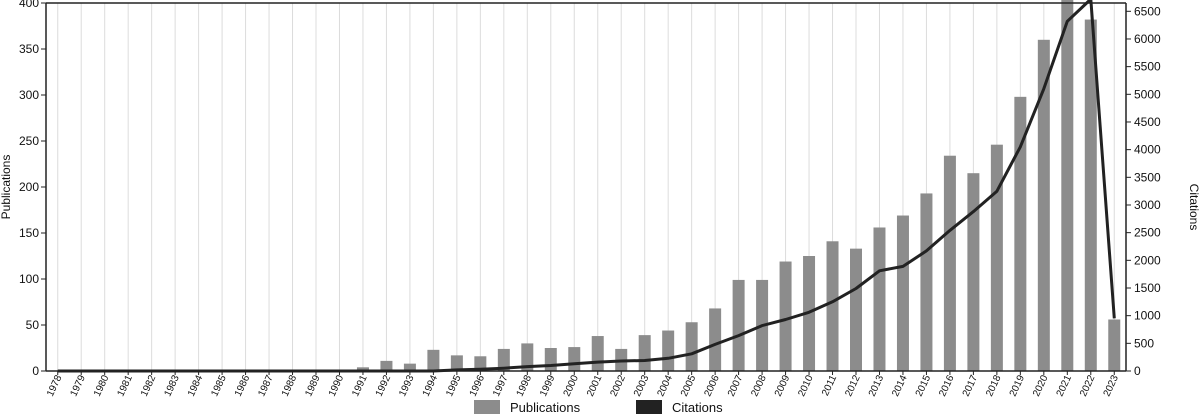 This screenshot has width=1200, height=416. What do you see at coordinates (29, 5) in the screenshot?
I see `y-tick-label-left: 400` at bounding box center [29, 5].